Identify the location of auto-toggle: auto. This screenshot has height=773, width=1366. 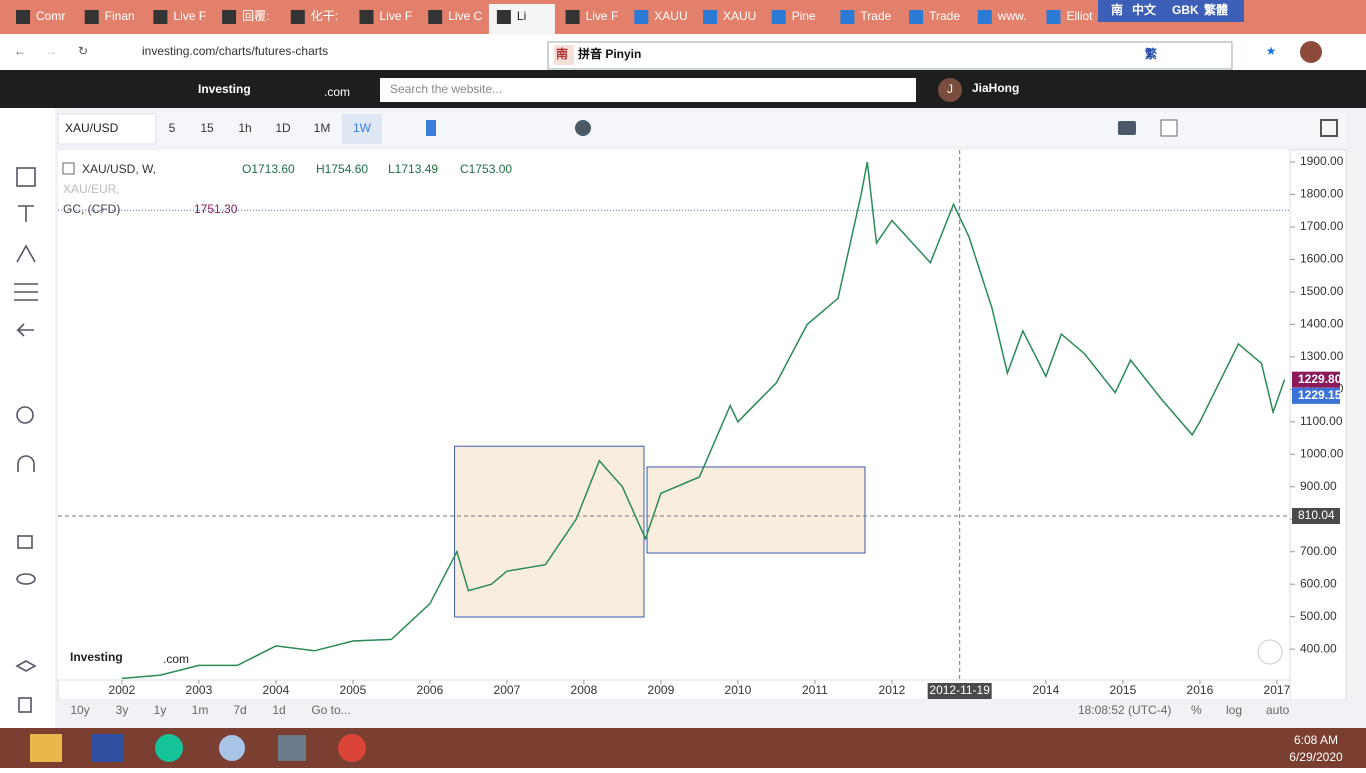
(1278, 710).